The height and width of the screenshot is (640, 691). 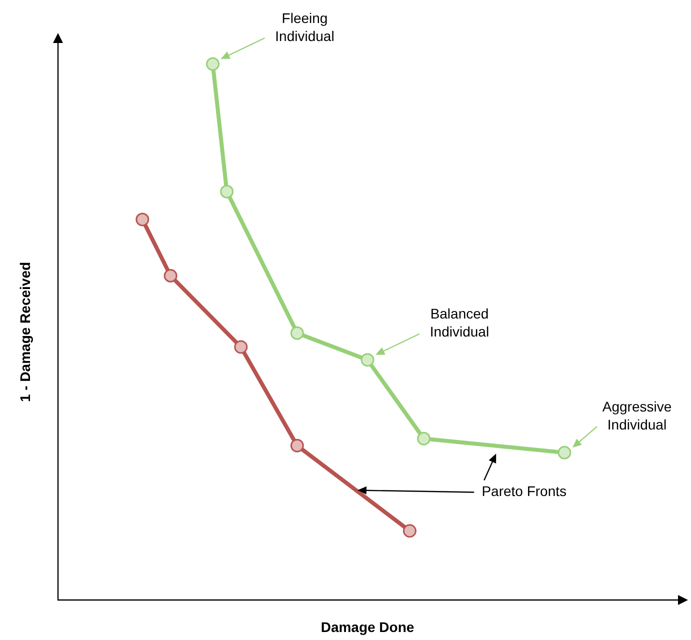 I want to click on annotation: Balanced Individual, so click(x=460, y=323).